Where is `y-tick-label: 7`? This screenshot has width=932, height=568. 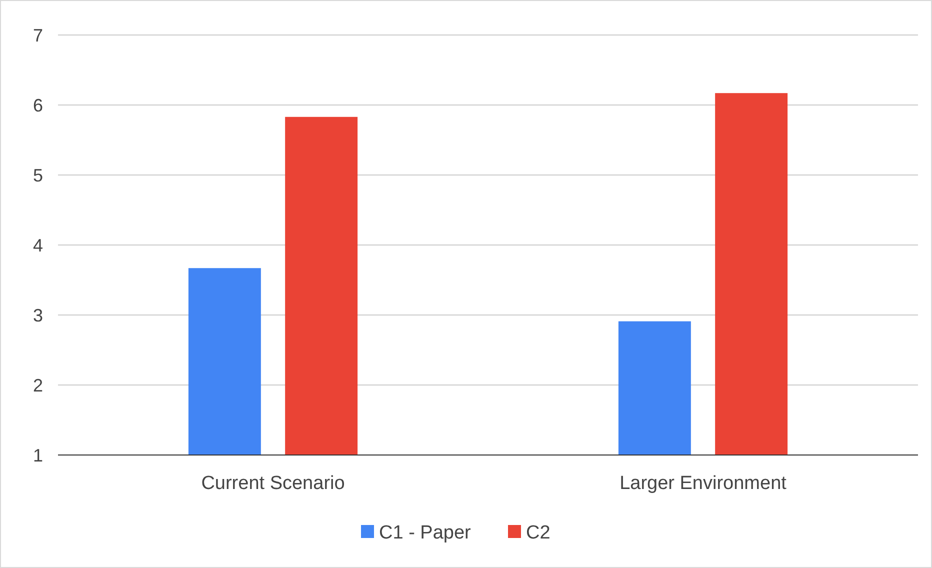 y-tick-label: 7 is located at coordinates (38, 35).